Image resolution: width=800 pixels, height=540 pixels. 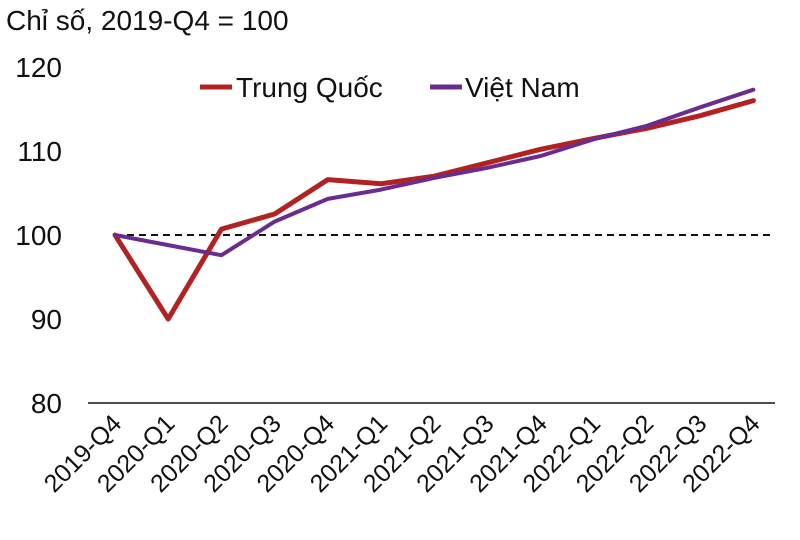 What do you see at coordinates (46, 319) in the screenshot?
I see `y-tick-label: 90` at bounding box center [46, 319].